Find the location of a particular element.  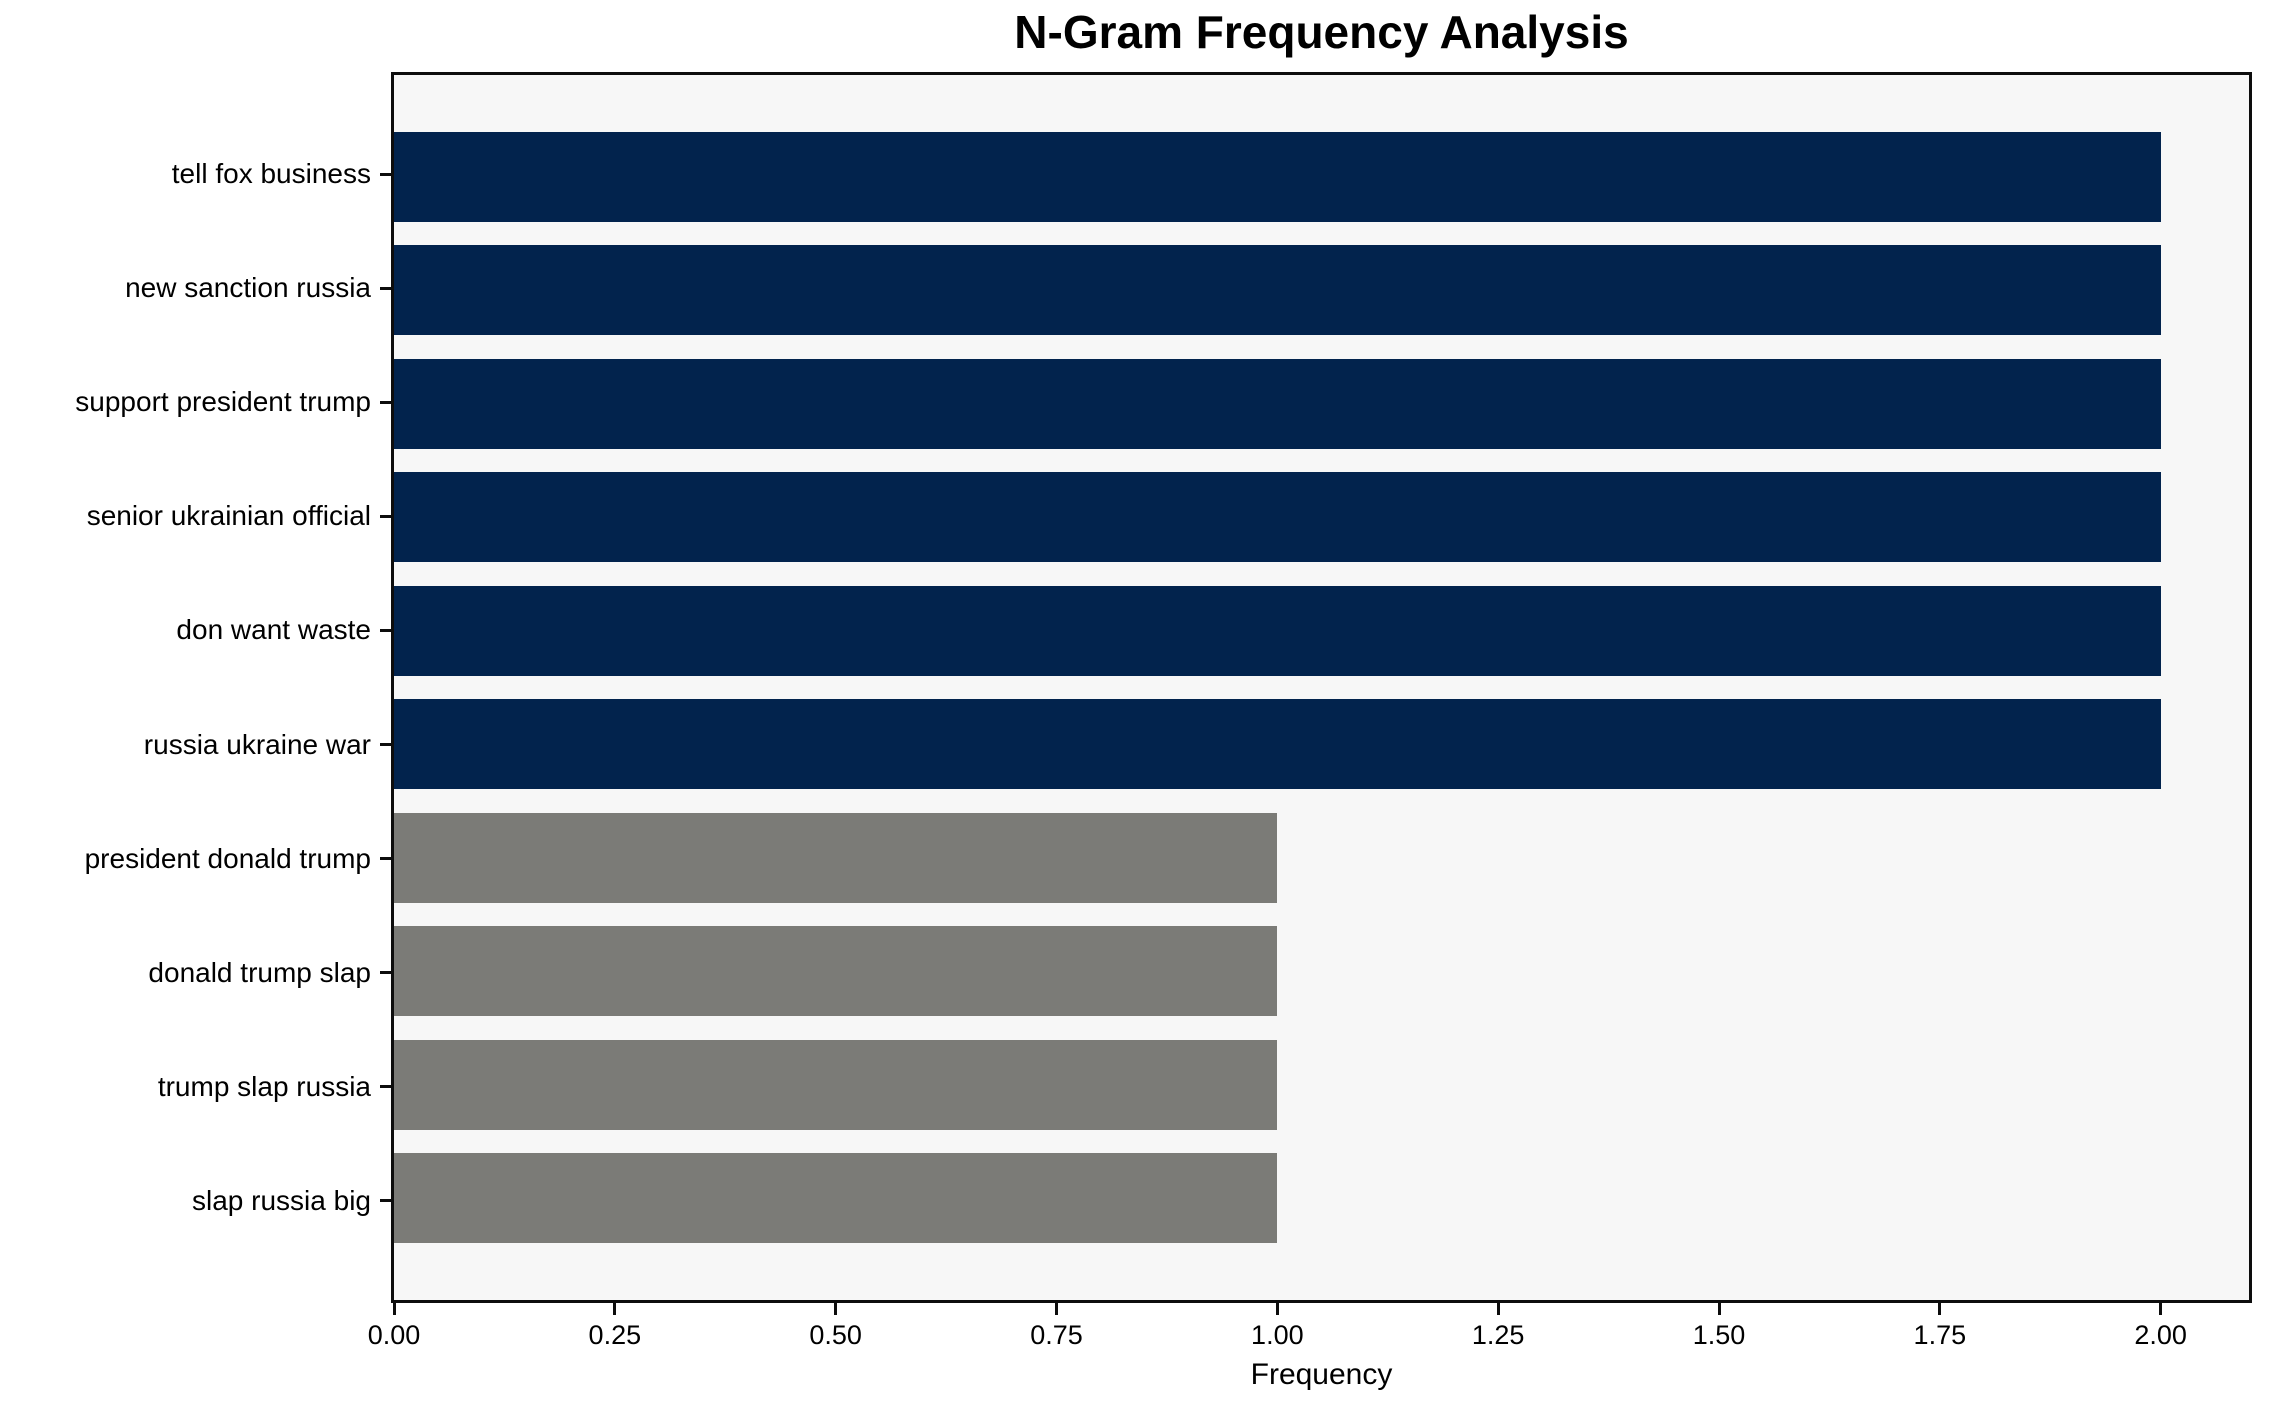

y-tick-label: russia ukraine war is located at coordinates (257, 744).